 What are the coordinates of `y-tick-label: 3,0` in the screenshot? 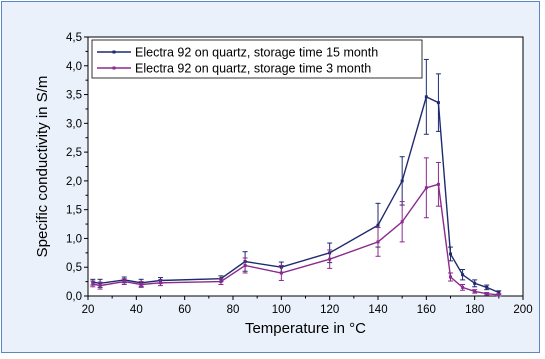 It's located at (74, 124).